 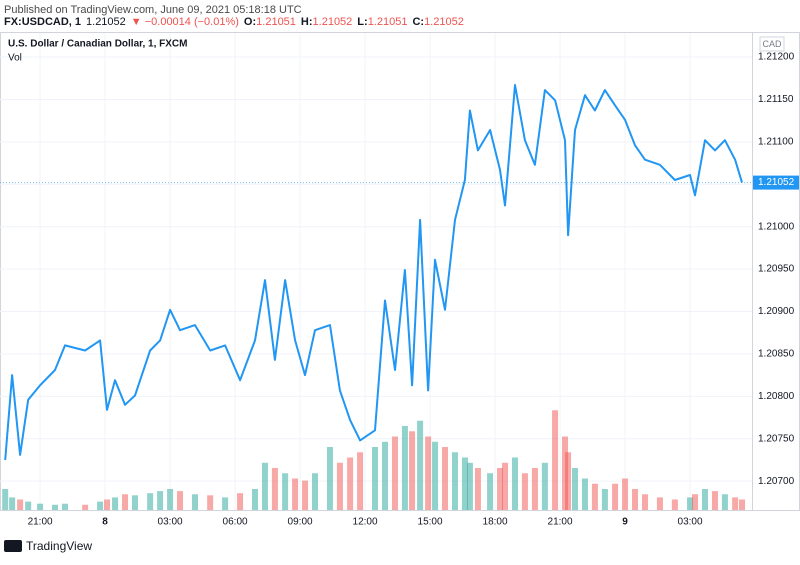 I want to click on currency: CAD, so click(x=772, y=44).